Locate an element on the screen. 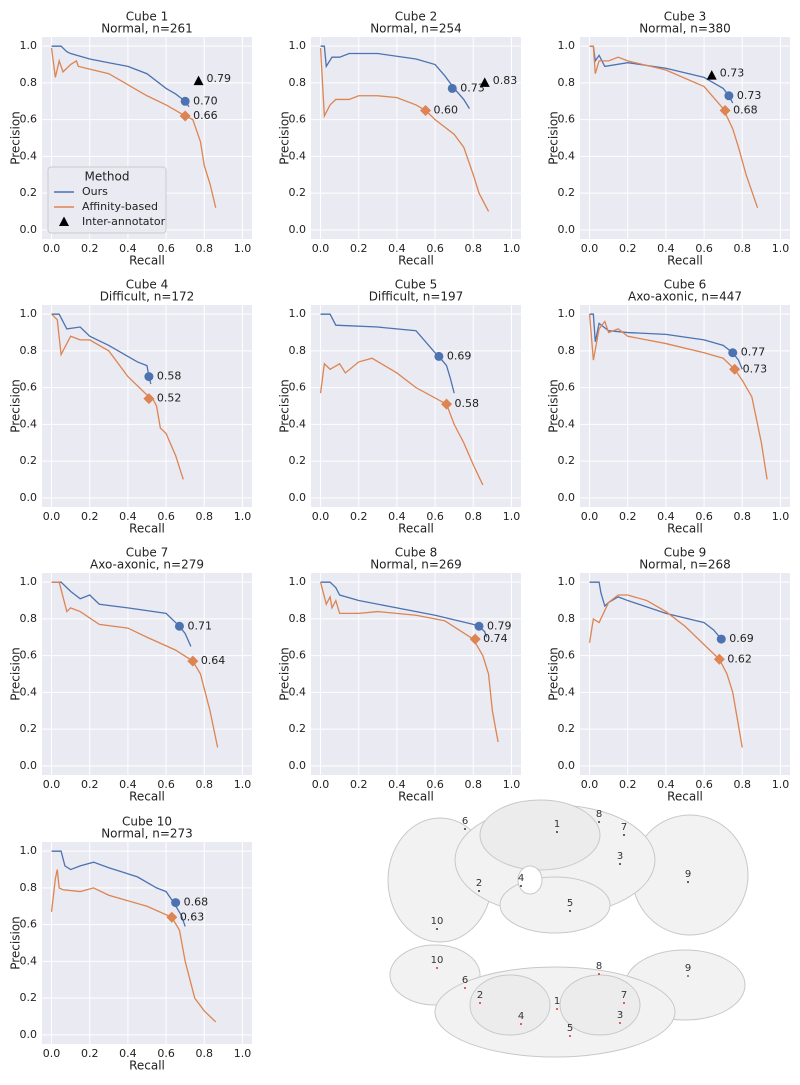  region-label: 3 is located at coordinates (620, 1015).